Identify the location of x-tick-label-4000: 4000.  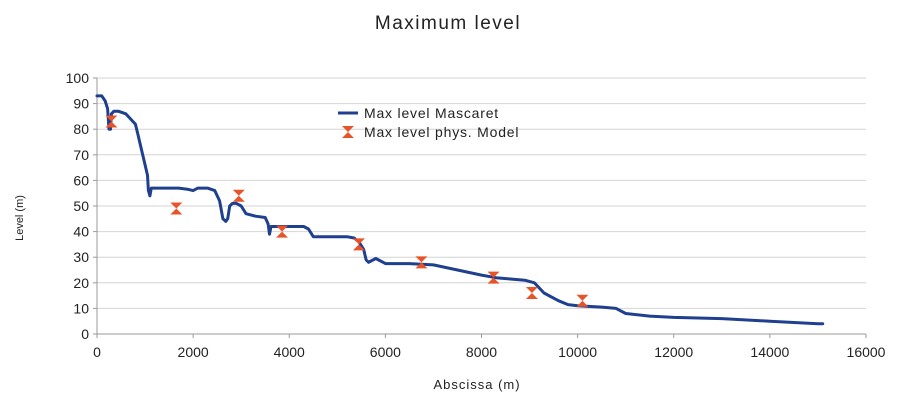
(289, 352).